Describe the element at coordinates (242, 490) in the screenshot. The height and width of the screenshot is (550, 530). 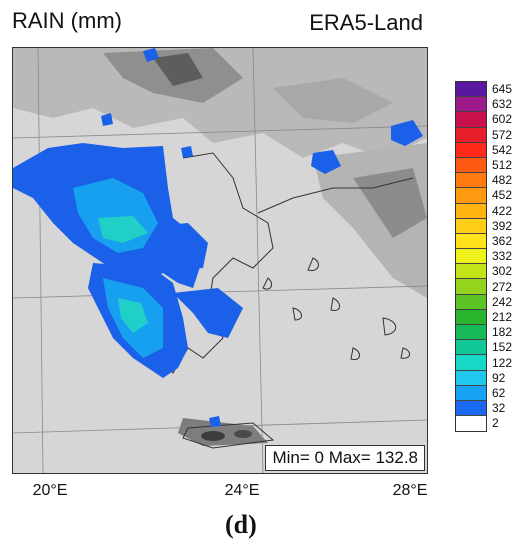
I see `x-tick-24e: 24°E` at that location.